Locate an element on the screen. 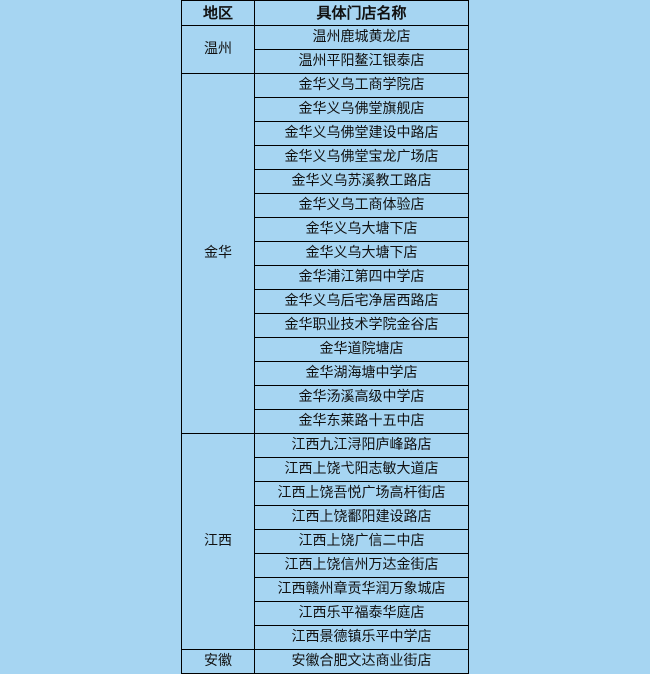  store-cell: 金华东莱路十五中店 is located at coordinates (361, 421).